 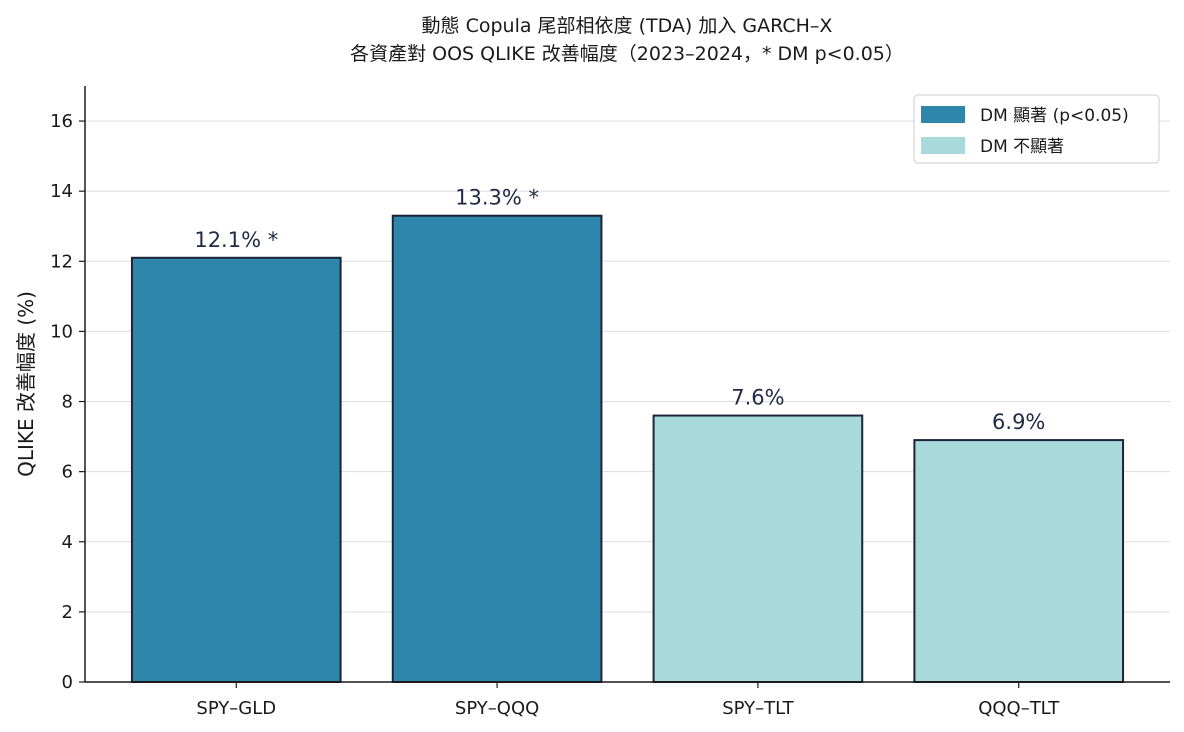 What do you see at coordinates (1018, 422) in the screenshot?
I see `bar-value-label: 6.9%` at bounding box center [1018, 422].